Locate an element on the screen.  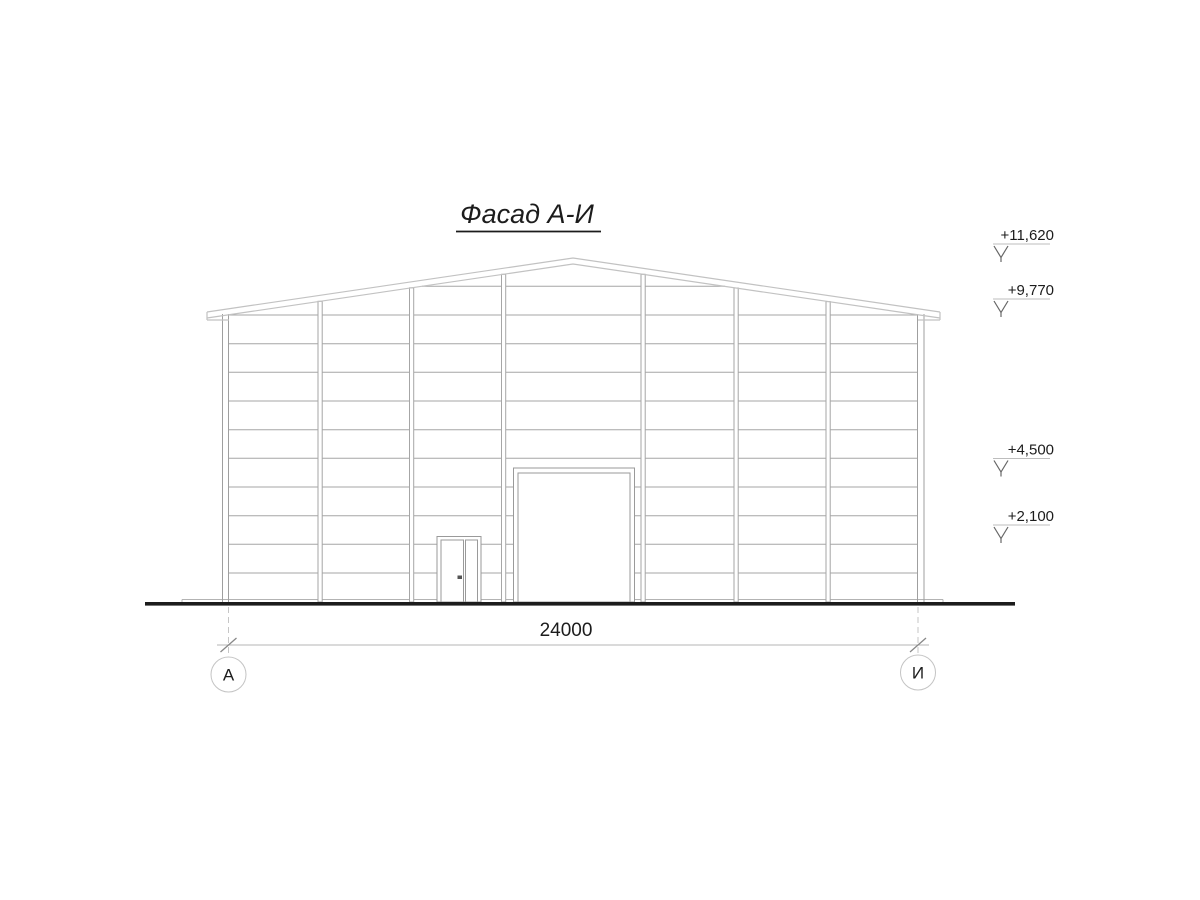
elevation-label: +9,770 is located at coordinates (1031, 290).